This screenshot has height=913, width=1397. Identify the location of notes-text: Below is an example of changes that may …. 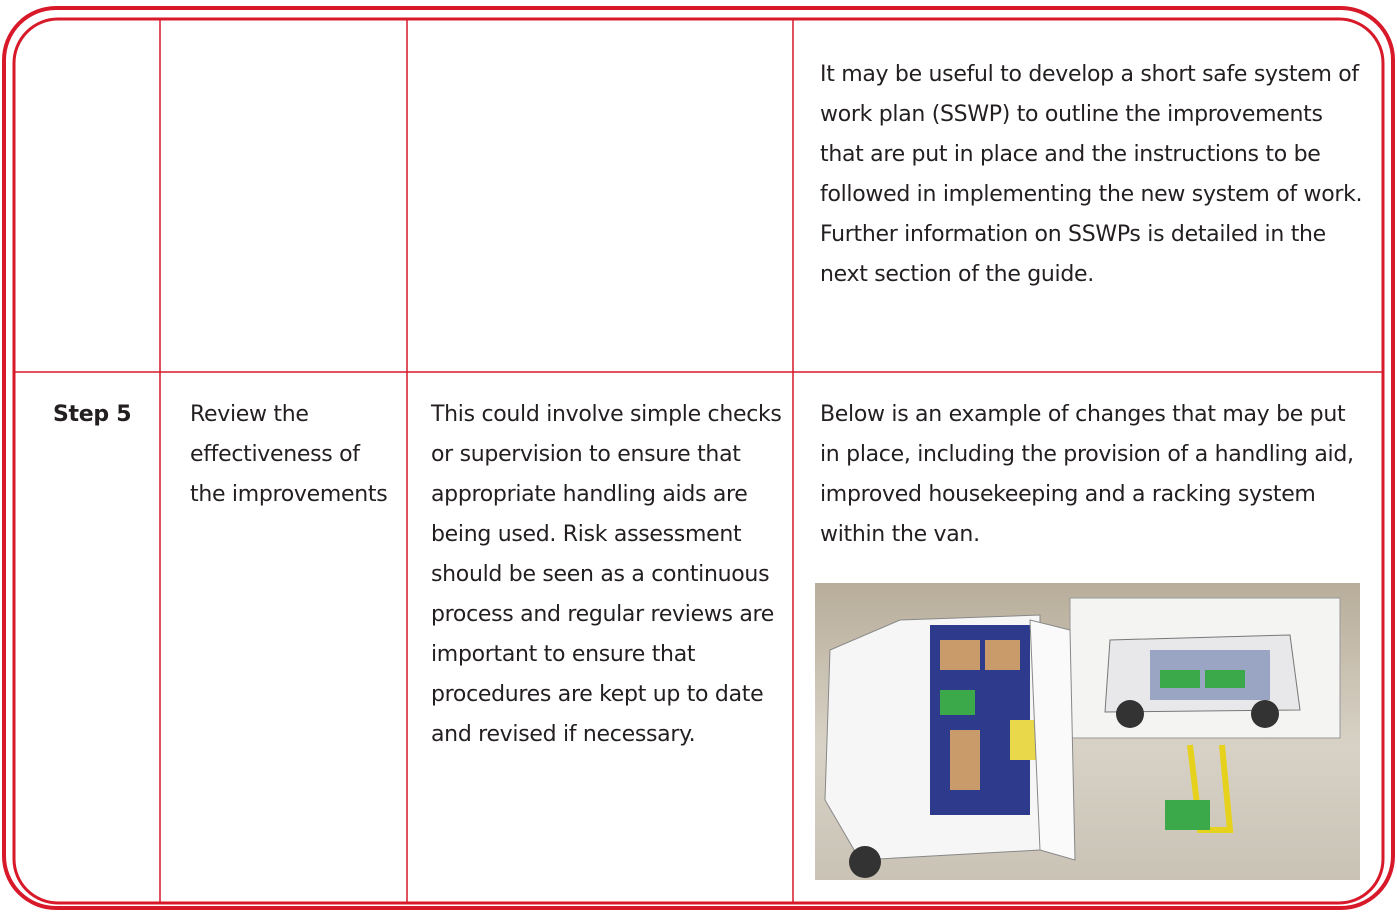
(1087, 474).